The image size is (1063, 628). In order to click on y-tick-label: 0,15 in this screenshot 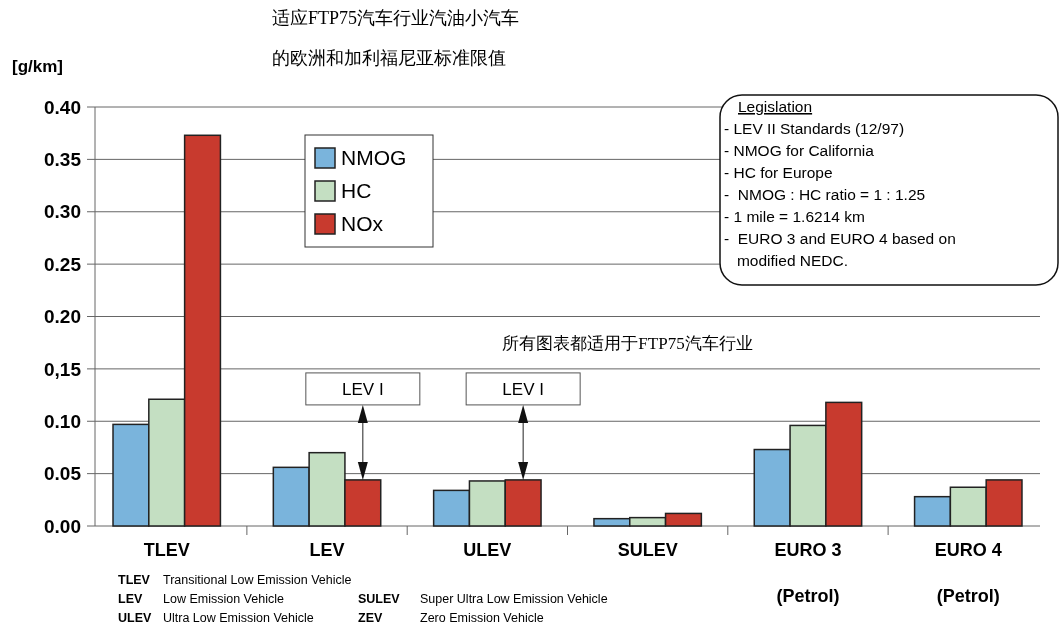, I will do `click(63, 369)`.